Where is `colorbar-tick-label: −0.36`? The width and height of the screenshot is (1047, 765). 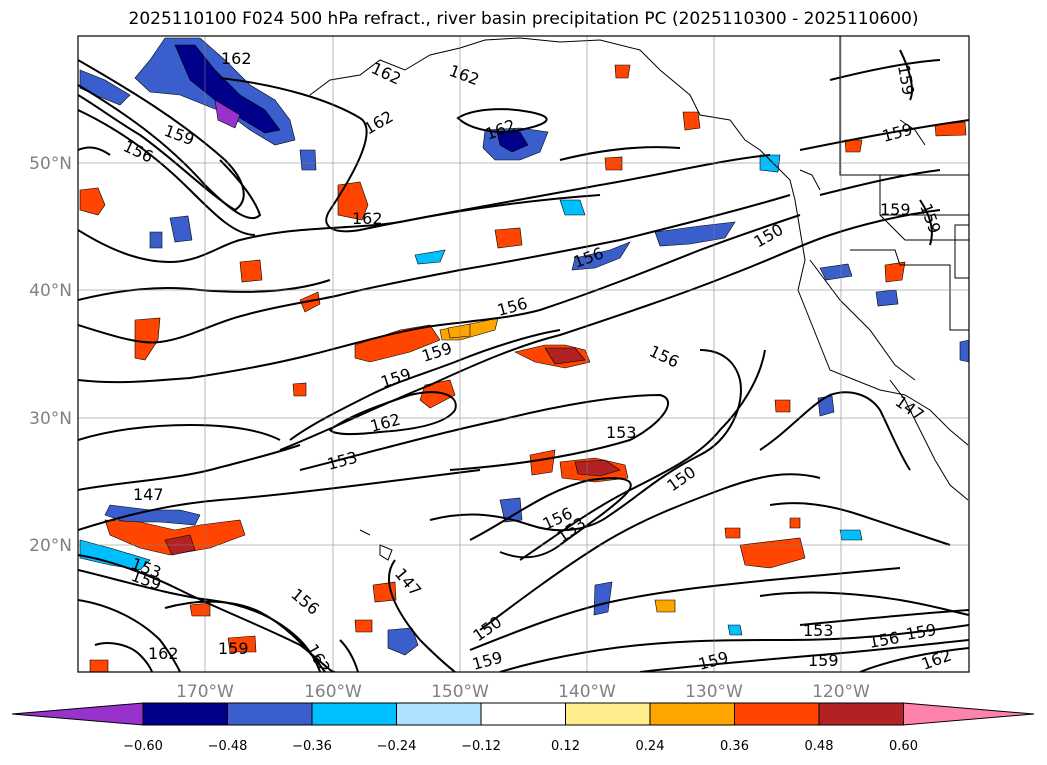 colorbar-tick-label: −0.36 is located at coordinates (312, 746).